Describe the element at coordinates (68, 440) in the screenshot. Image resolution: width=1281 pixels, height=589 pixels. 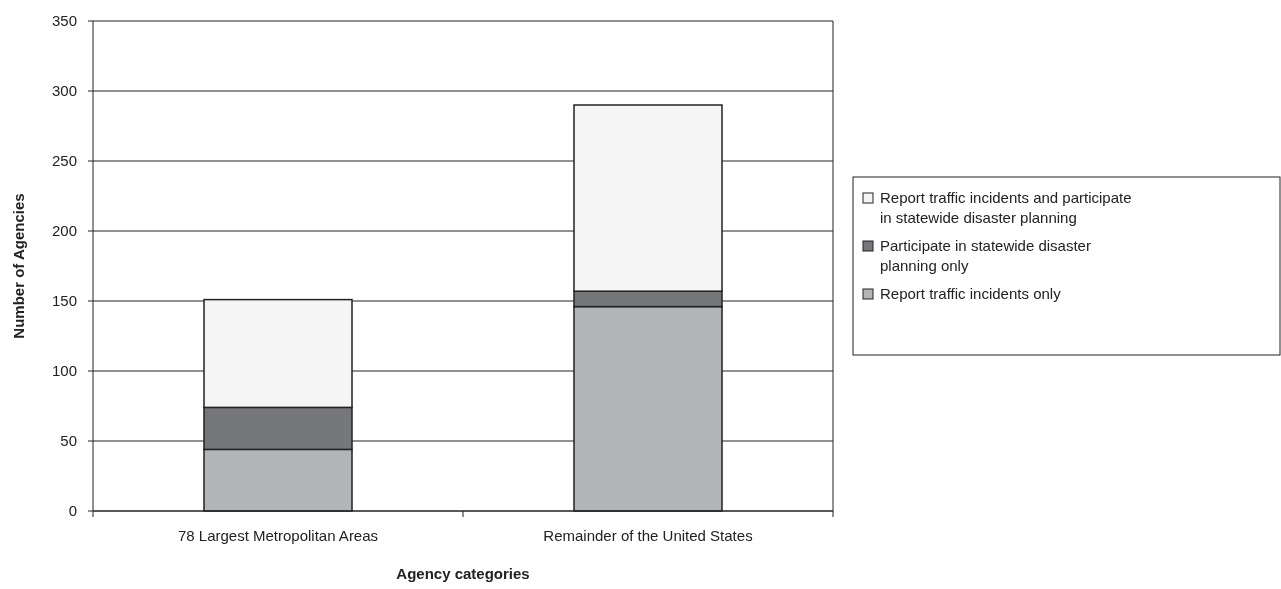
I see `y-tick-label: 50` at that location.